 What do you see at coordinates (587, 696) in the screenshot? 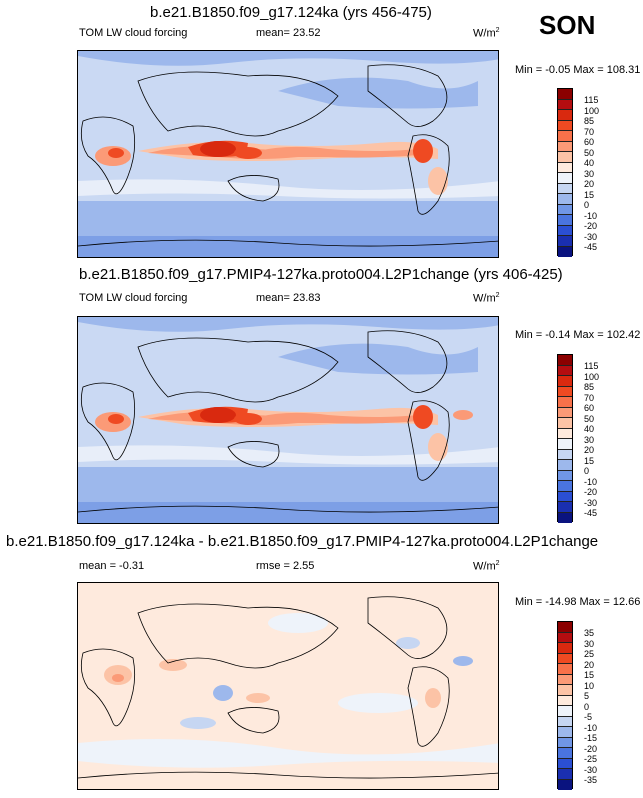
I see `colorbar-tick: 5` at bounding box center [587, 696].